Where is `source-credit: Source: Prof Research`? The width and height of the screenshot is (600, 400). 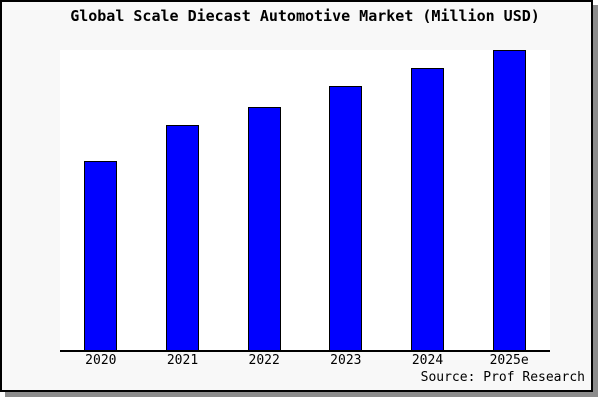
source-credit: Source: Prof Research is located at coordinates (502, 377).